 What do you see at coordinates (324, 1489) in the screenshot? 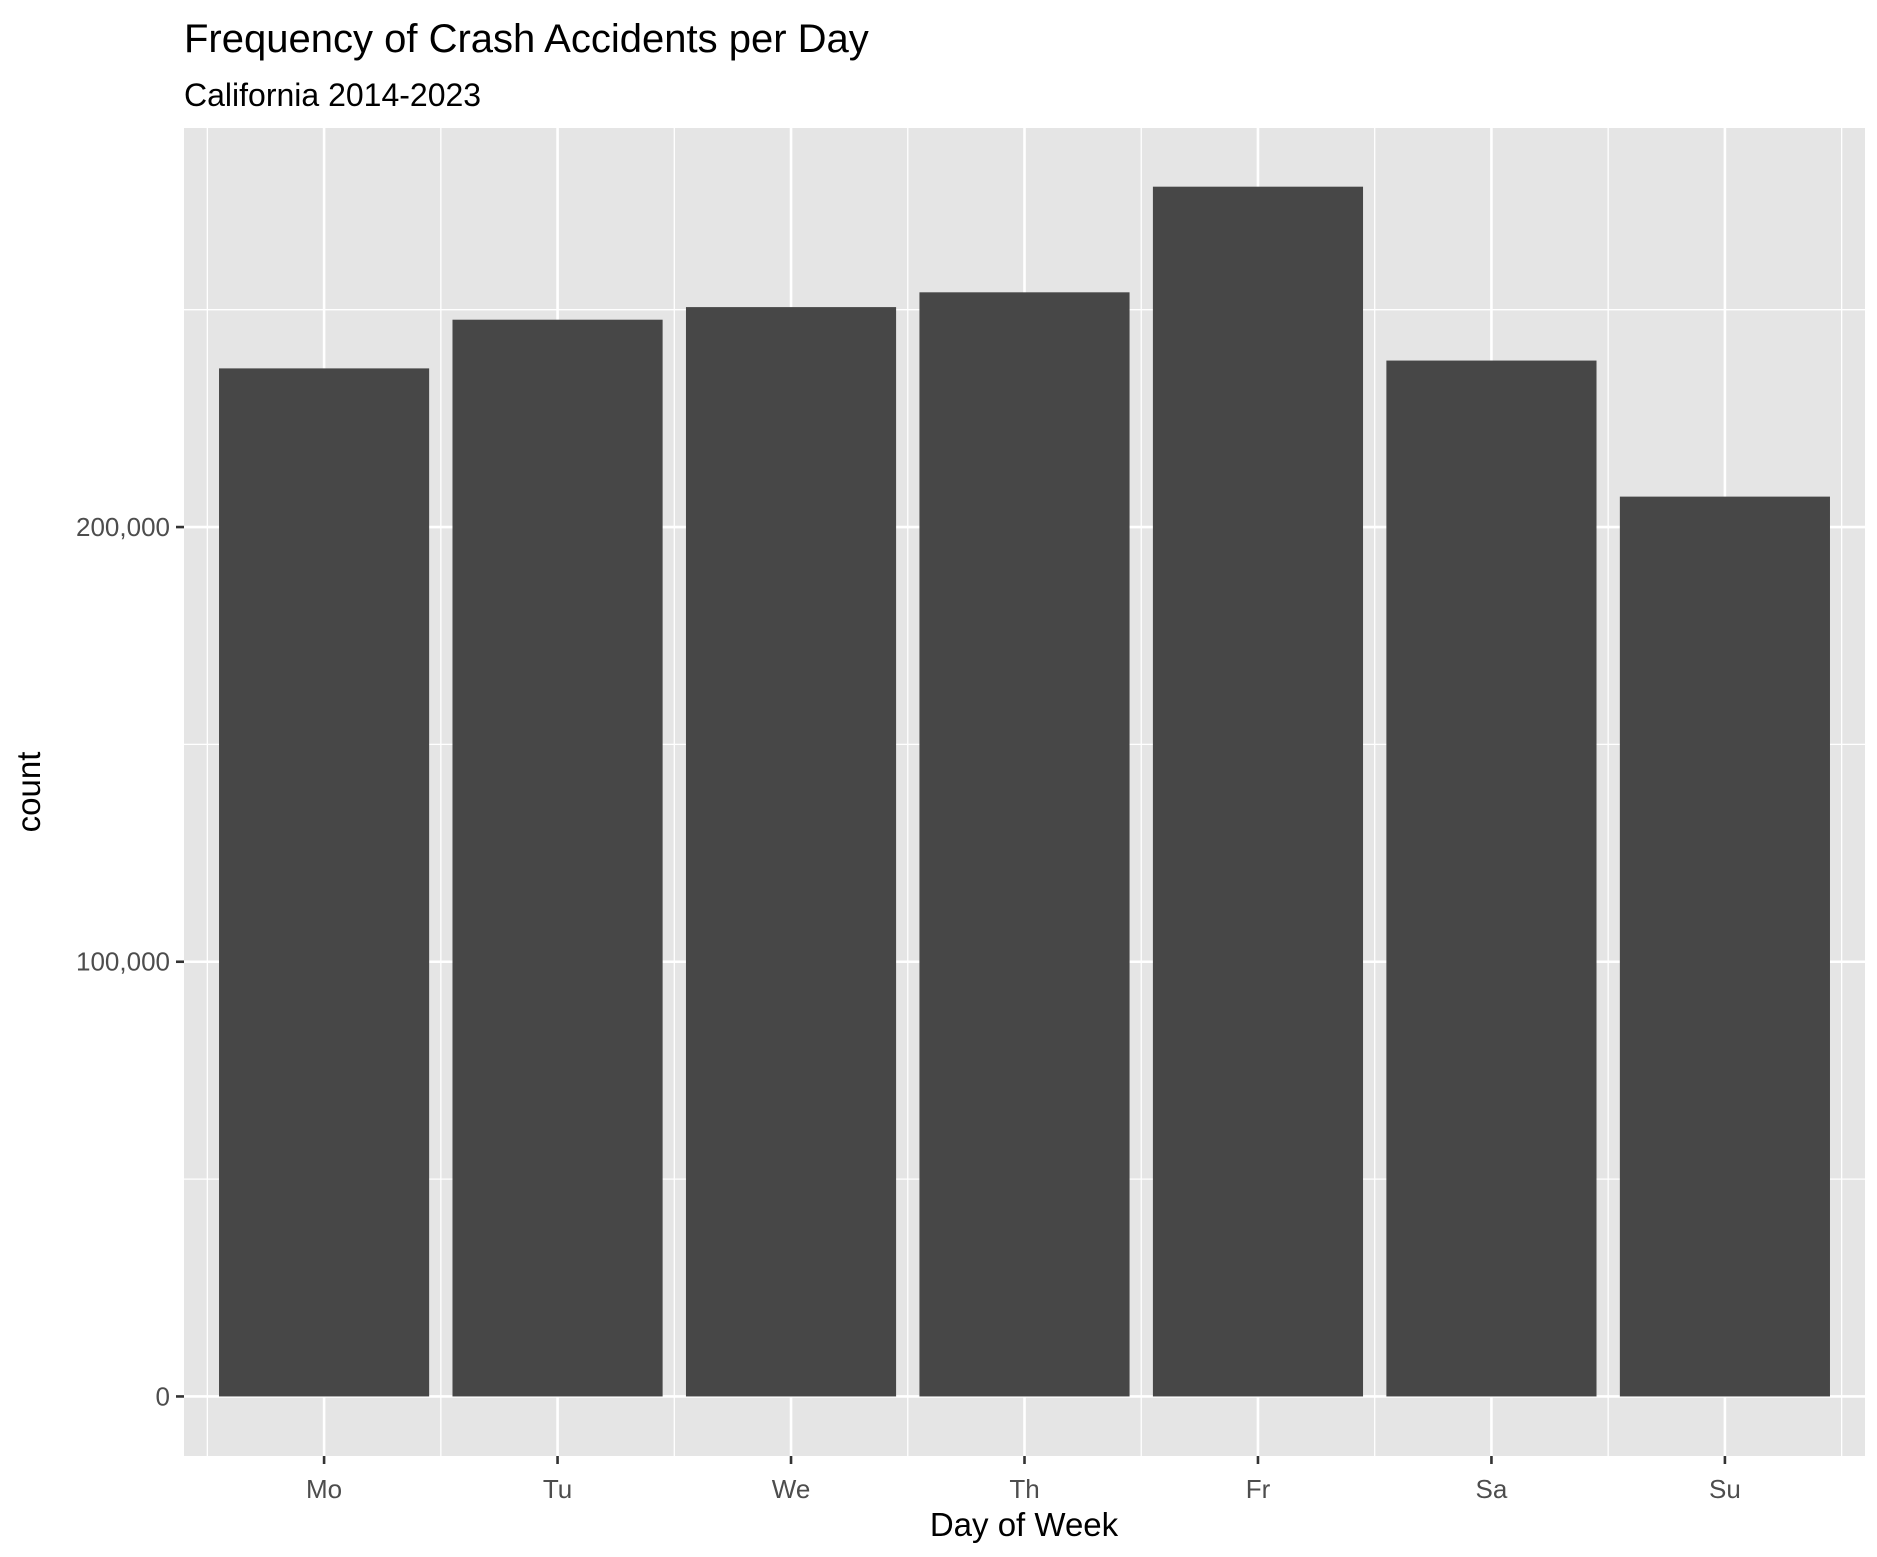
I see `x-tick-label: Mo` at bounding box center [324, 1489].